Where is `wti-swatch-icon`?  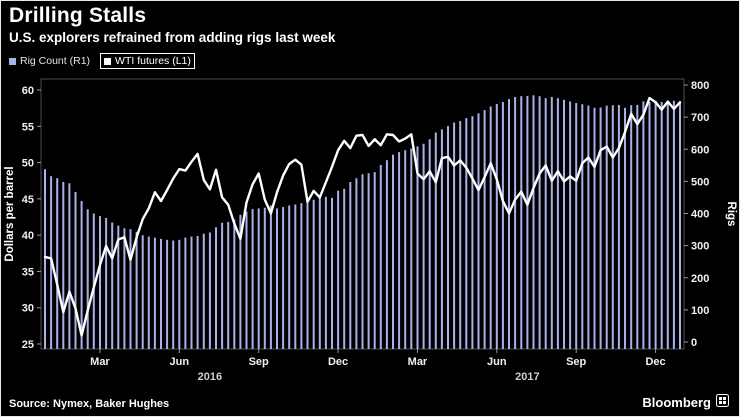 wti-swatch-icon is located at coordinates (108, 61).